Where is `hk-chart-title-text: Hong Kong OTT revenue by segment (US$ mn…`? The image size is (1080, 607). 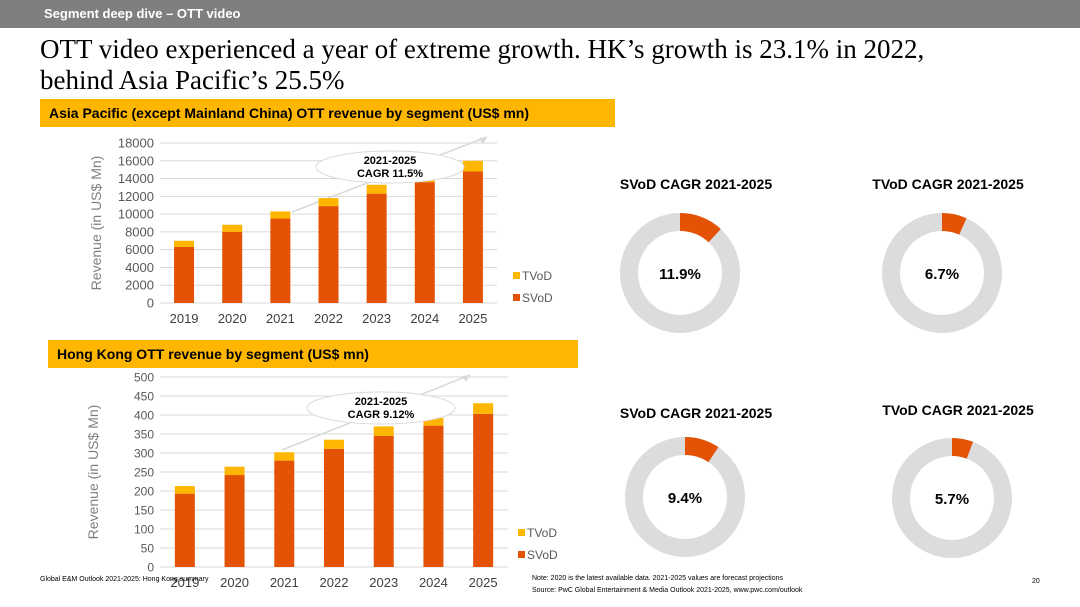 hk-chart-title-text: Hong Kong OTT revenue by segment (US$ mn… is located at coordinates (213, 354).